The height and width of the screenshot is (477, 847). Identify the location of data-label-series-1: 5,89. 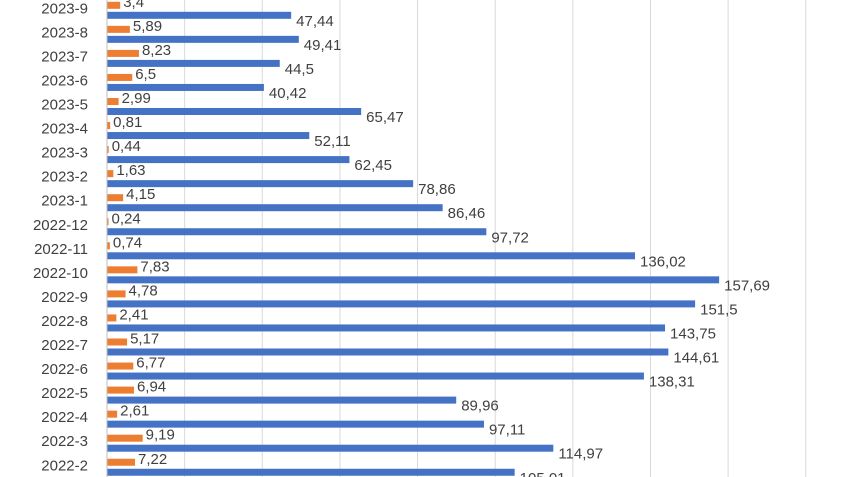
(147, 26).